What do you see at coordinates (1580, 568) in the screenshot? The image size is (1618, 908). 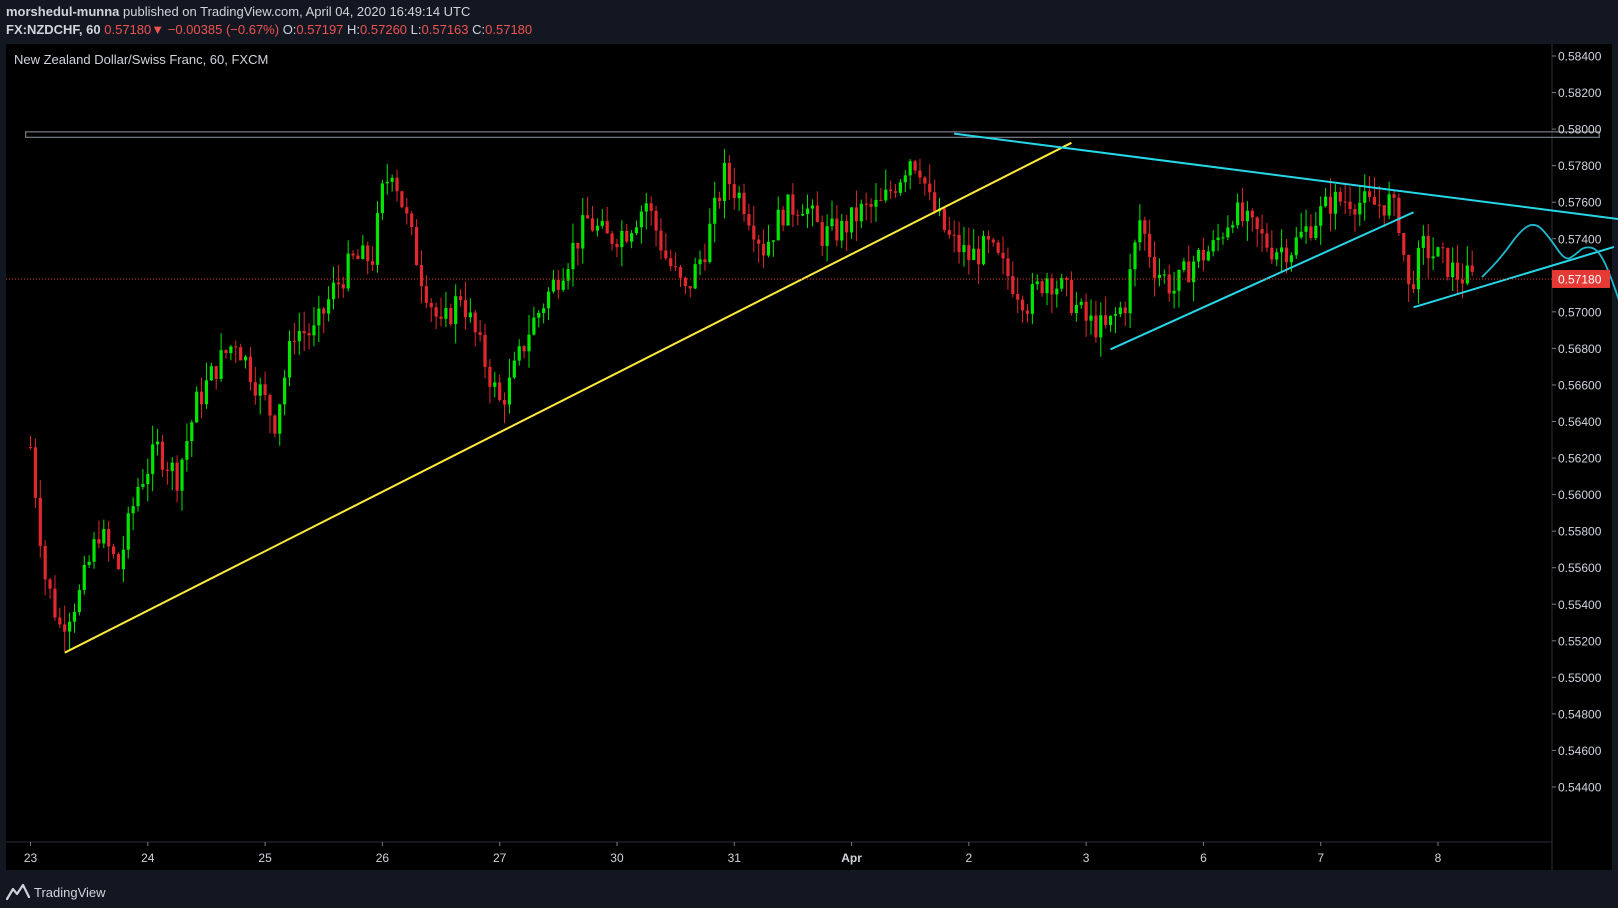 I see `price-tick-label: 0.55600` at bounding box center [1580, 568].